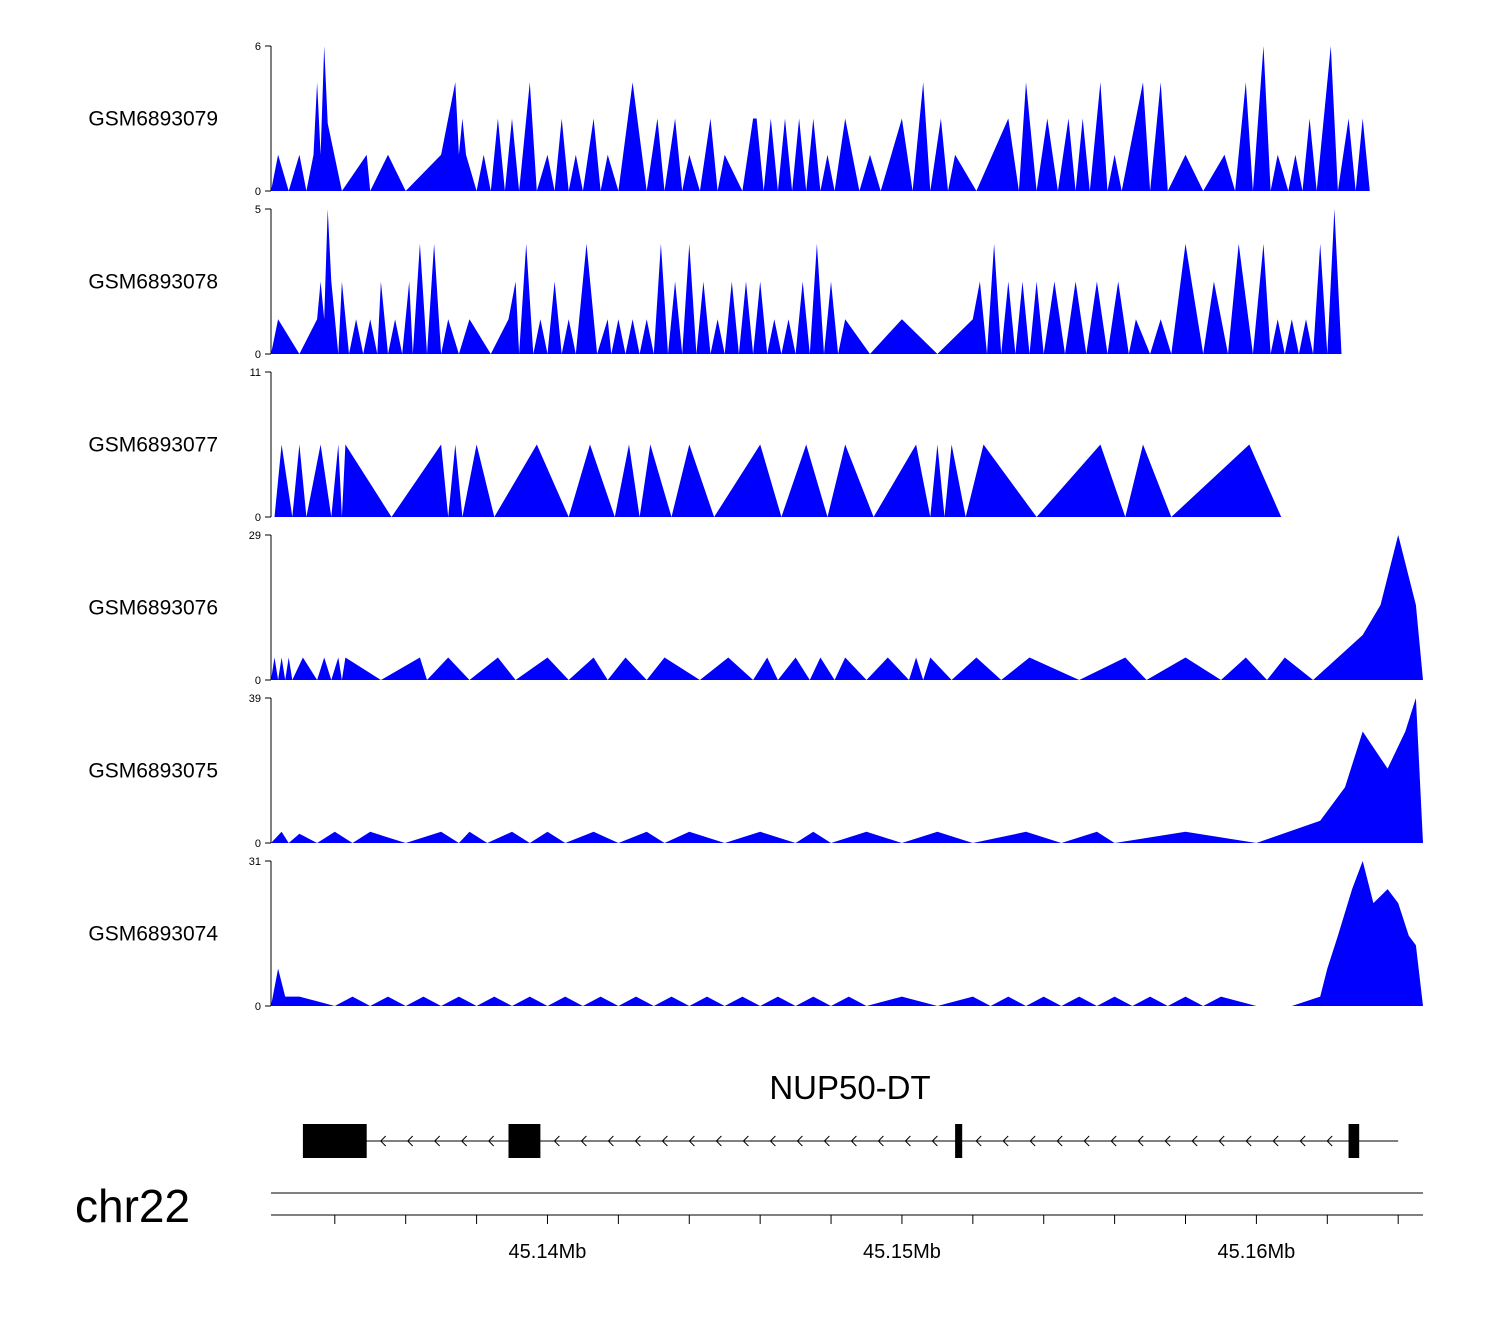 This screenshot has height=1320, width=1500. Describe the element at coordinates (1256, 1252) in the screenshot. I see `axis-tick-label: 45.16Mb` at that location.